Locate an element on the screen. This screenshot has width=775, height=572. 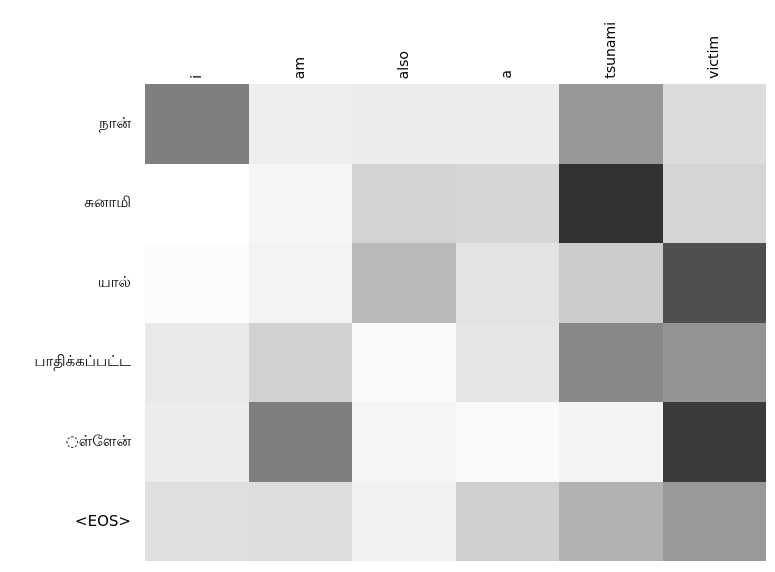
column-label-slot: i is located at coordinates (197, 41).